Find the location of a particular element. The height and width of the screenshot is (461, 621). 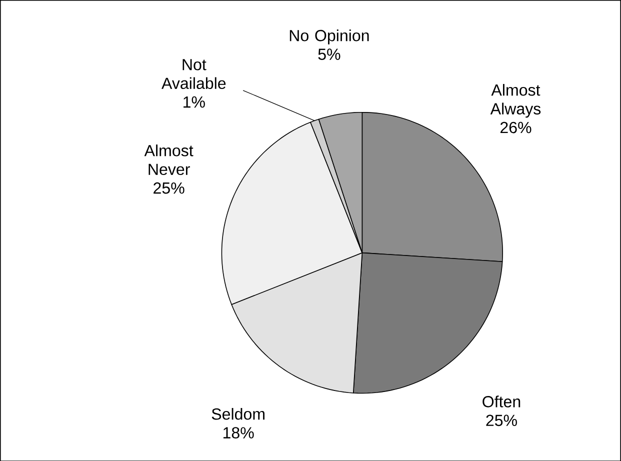

data-label: 18% is located at coordinates (238, 432).